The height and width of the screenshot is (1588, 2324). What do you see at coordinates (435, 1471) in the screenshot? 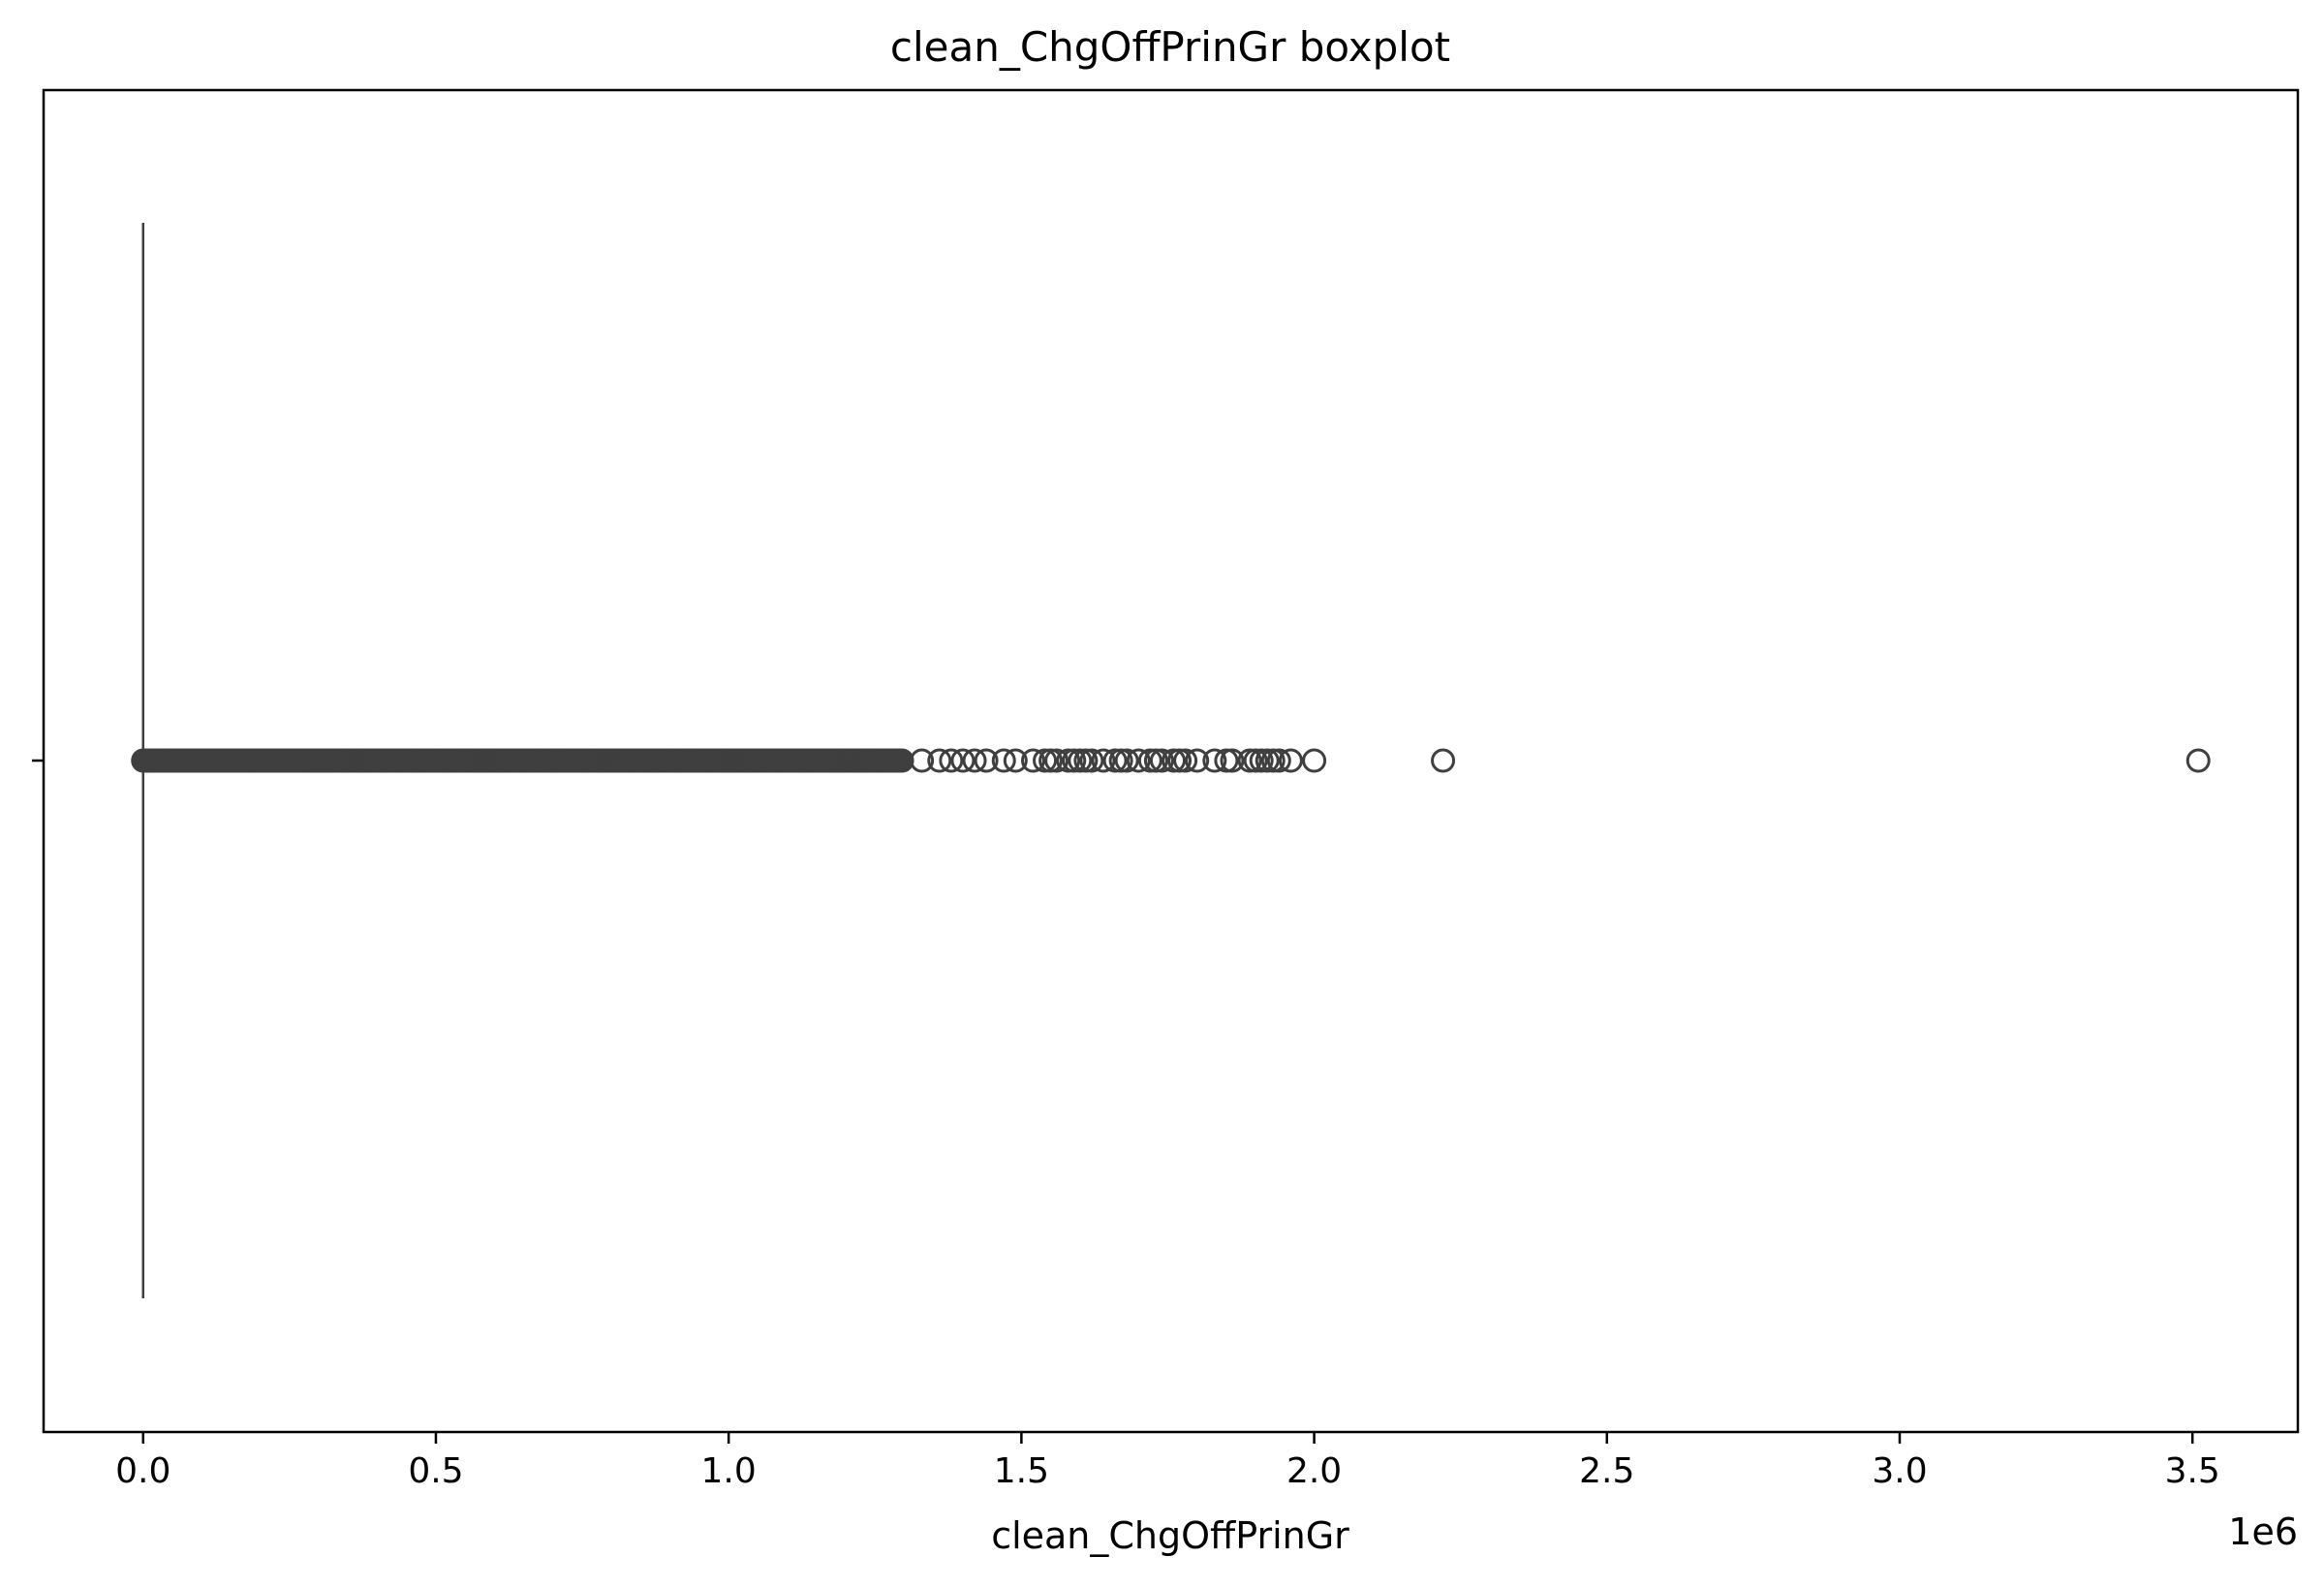
I see `x-tick-label: 0.5` at bounding box center [435, 1471].